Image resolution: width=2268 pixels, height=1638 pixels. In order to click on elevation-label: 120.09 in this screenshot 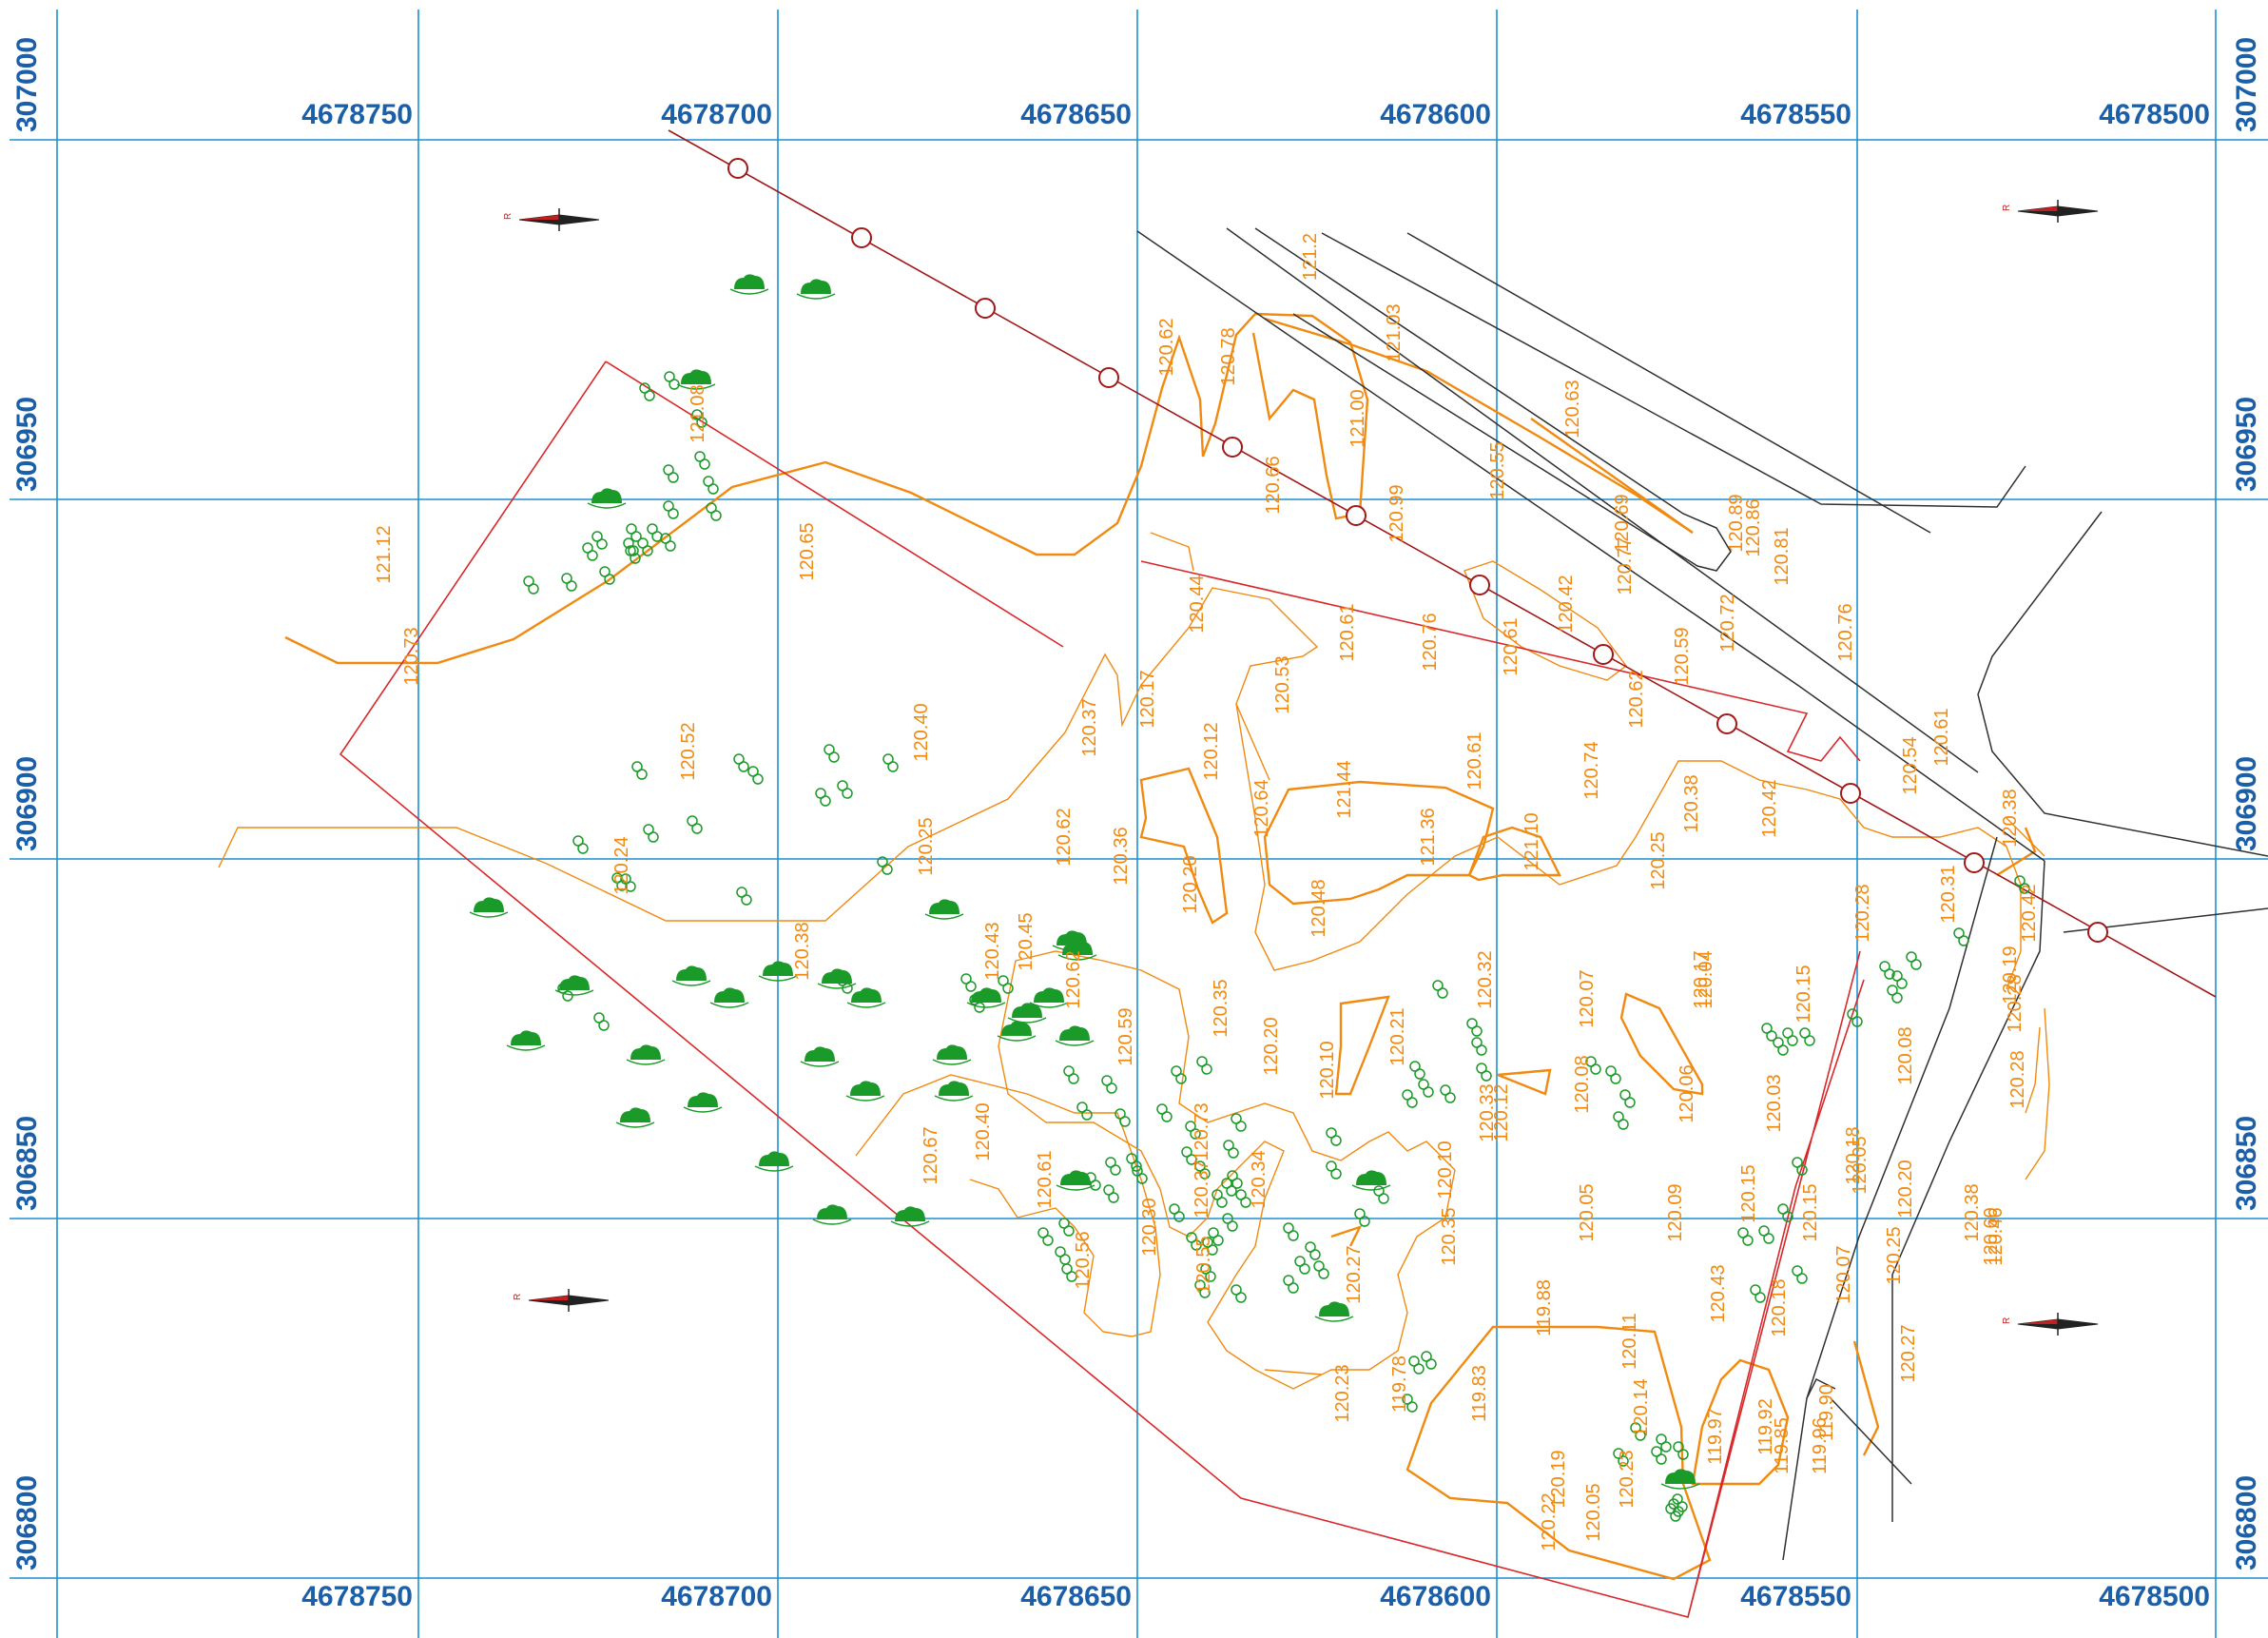, I will do `click(1675, 1212)`.